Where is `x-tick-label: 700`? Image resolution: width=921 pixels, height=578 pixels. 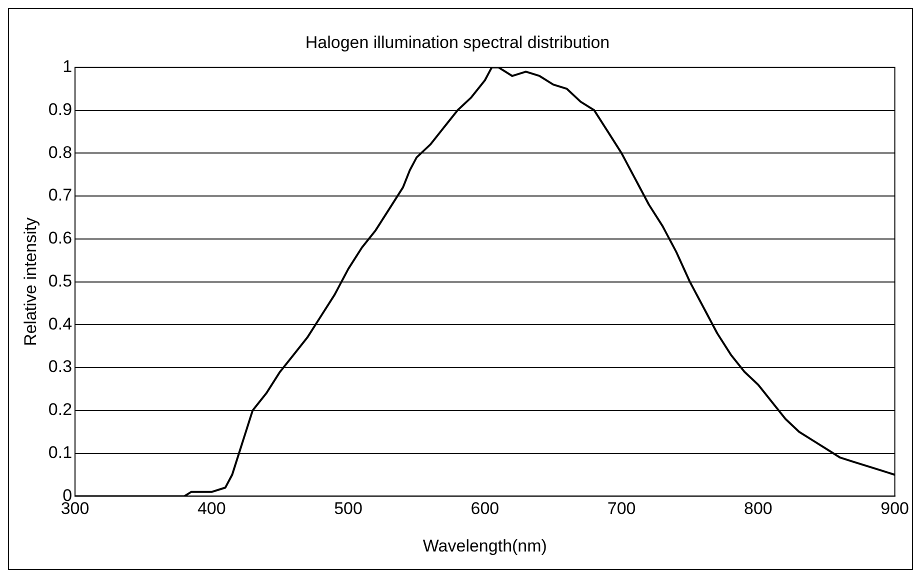
x-tick-label: 700 is located at coordinates (621, 508).